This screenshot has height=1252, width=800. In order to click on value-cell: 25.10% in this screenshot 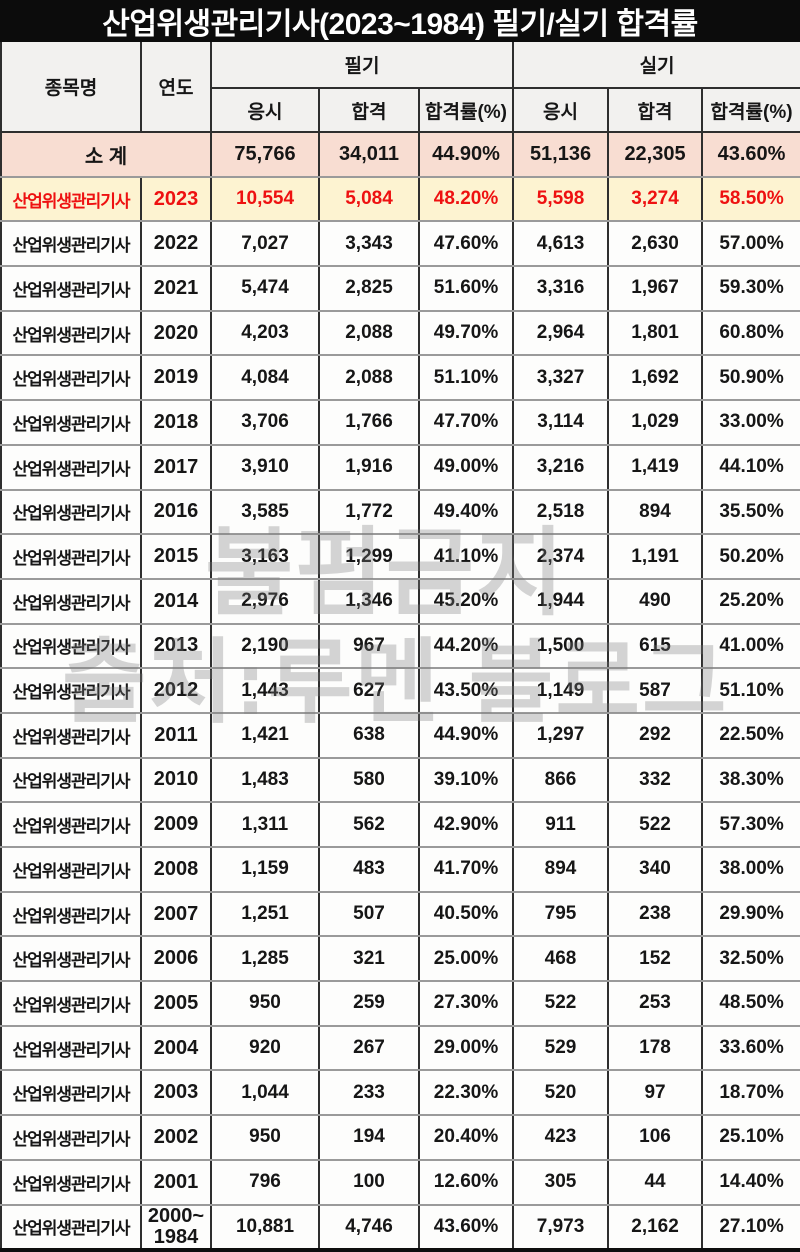, I will do `click(750, 1138)`.